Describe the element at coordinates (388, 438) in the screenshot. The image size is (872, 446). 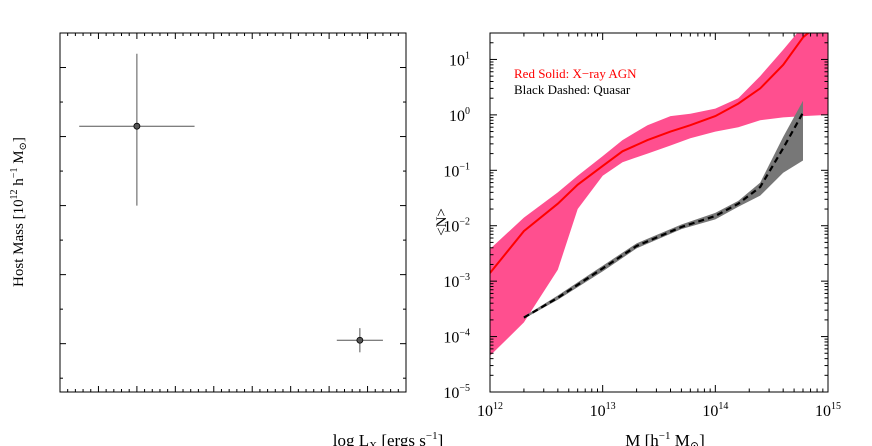
I see `left-x-axis-label: log LX [ergs s−1]` at that location.